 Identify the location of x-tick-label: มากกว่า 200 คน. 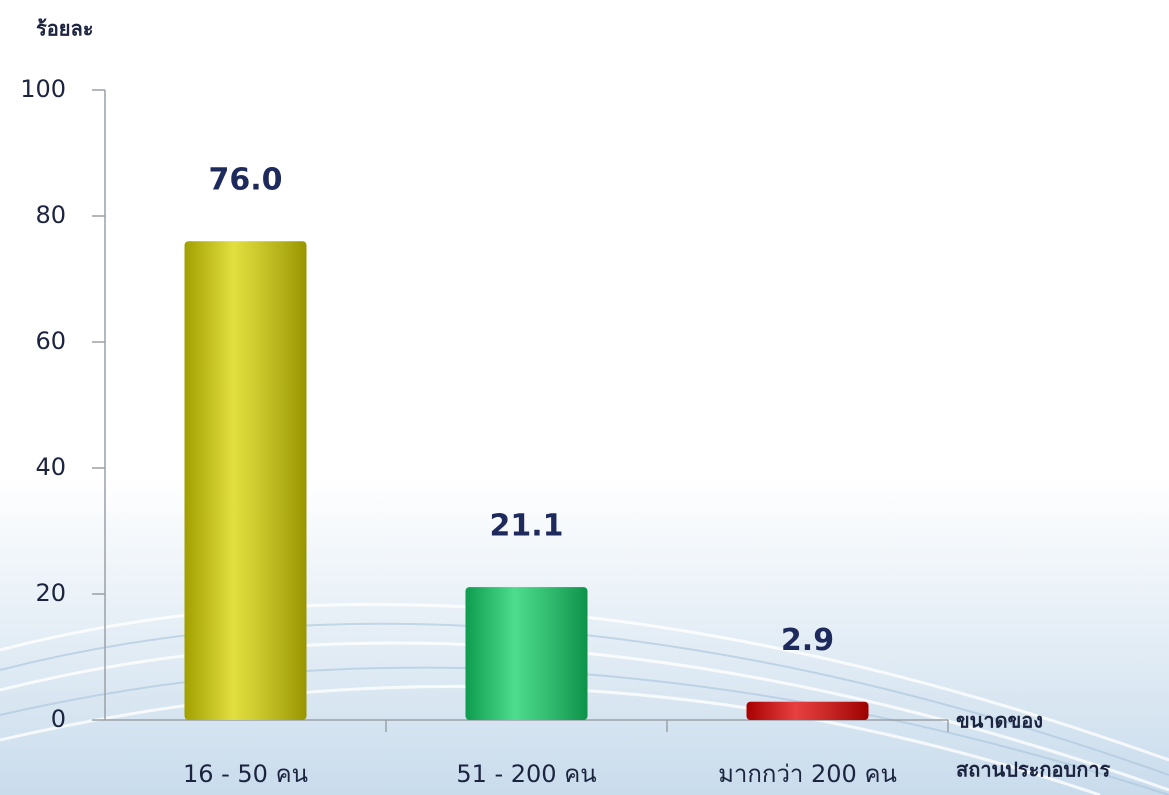
(807, 774).